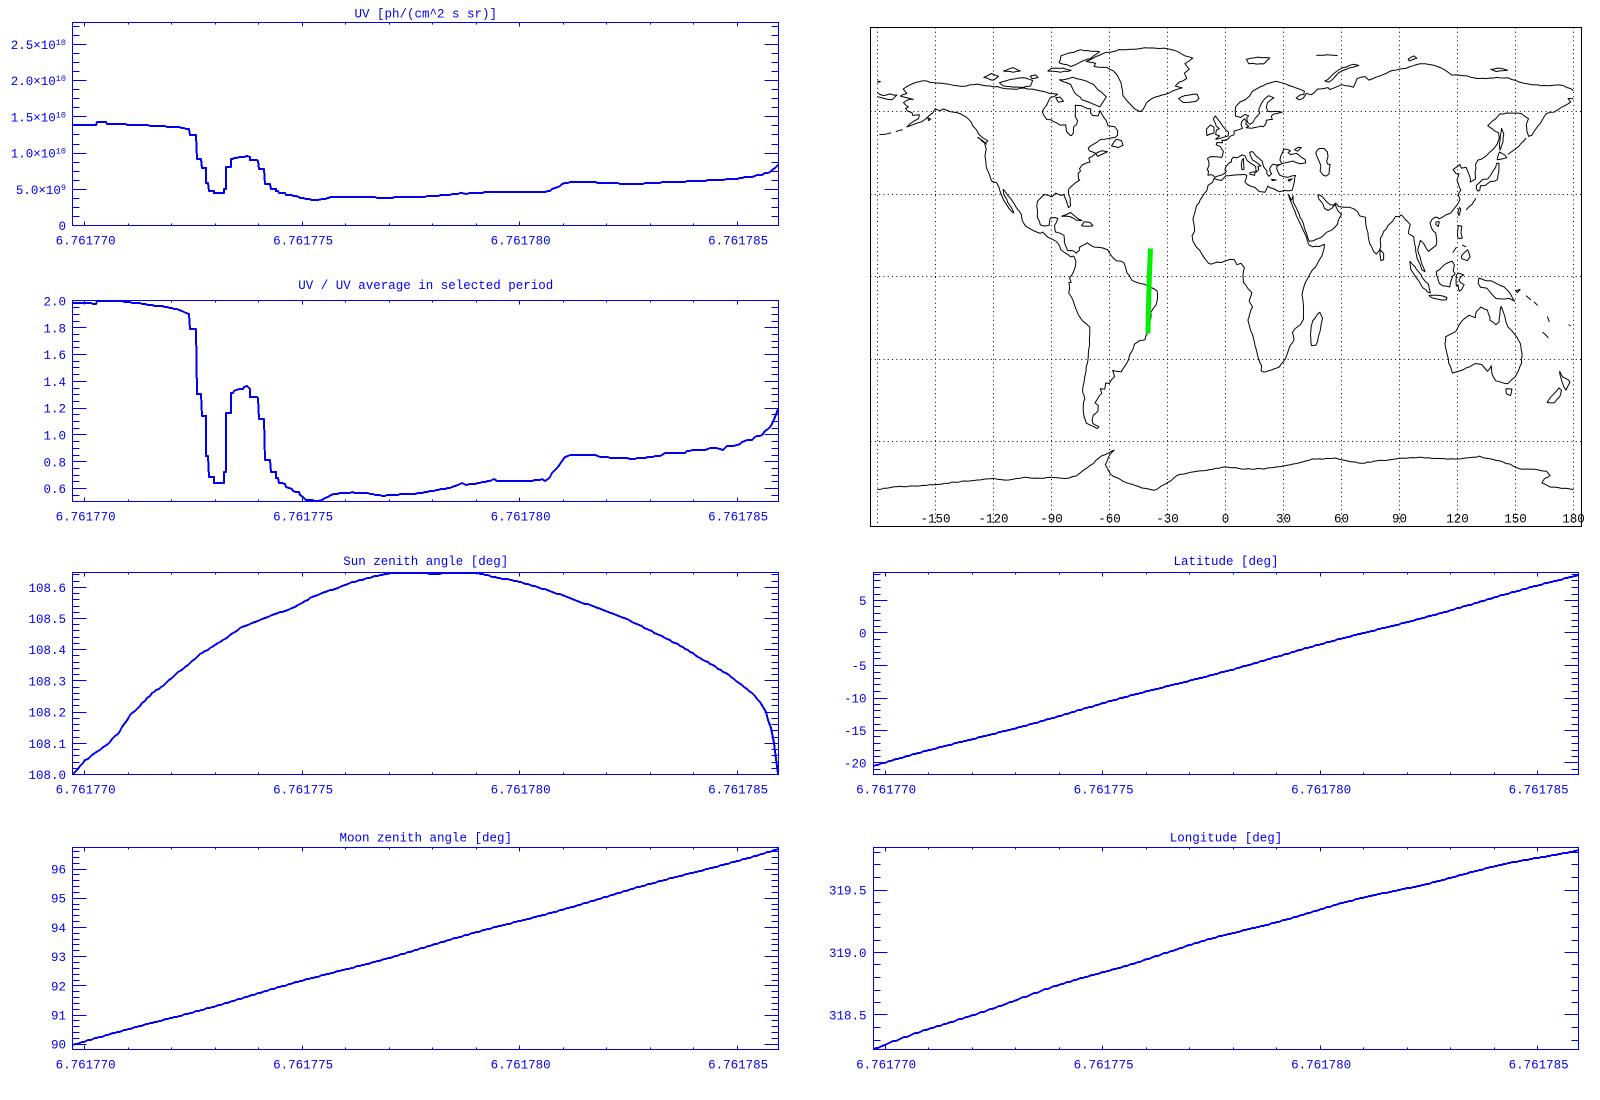 The image size is (1600, 1100). Describe the element at coordinates (855, 700) in the screenshot. I see `svg-text: -10` at that location.